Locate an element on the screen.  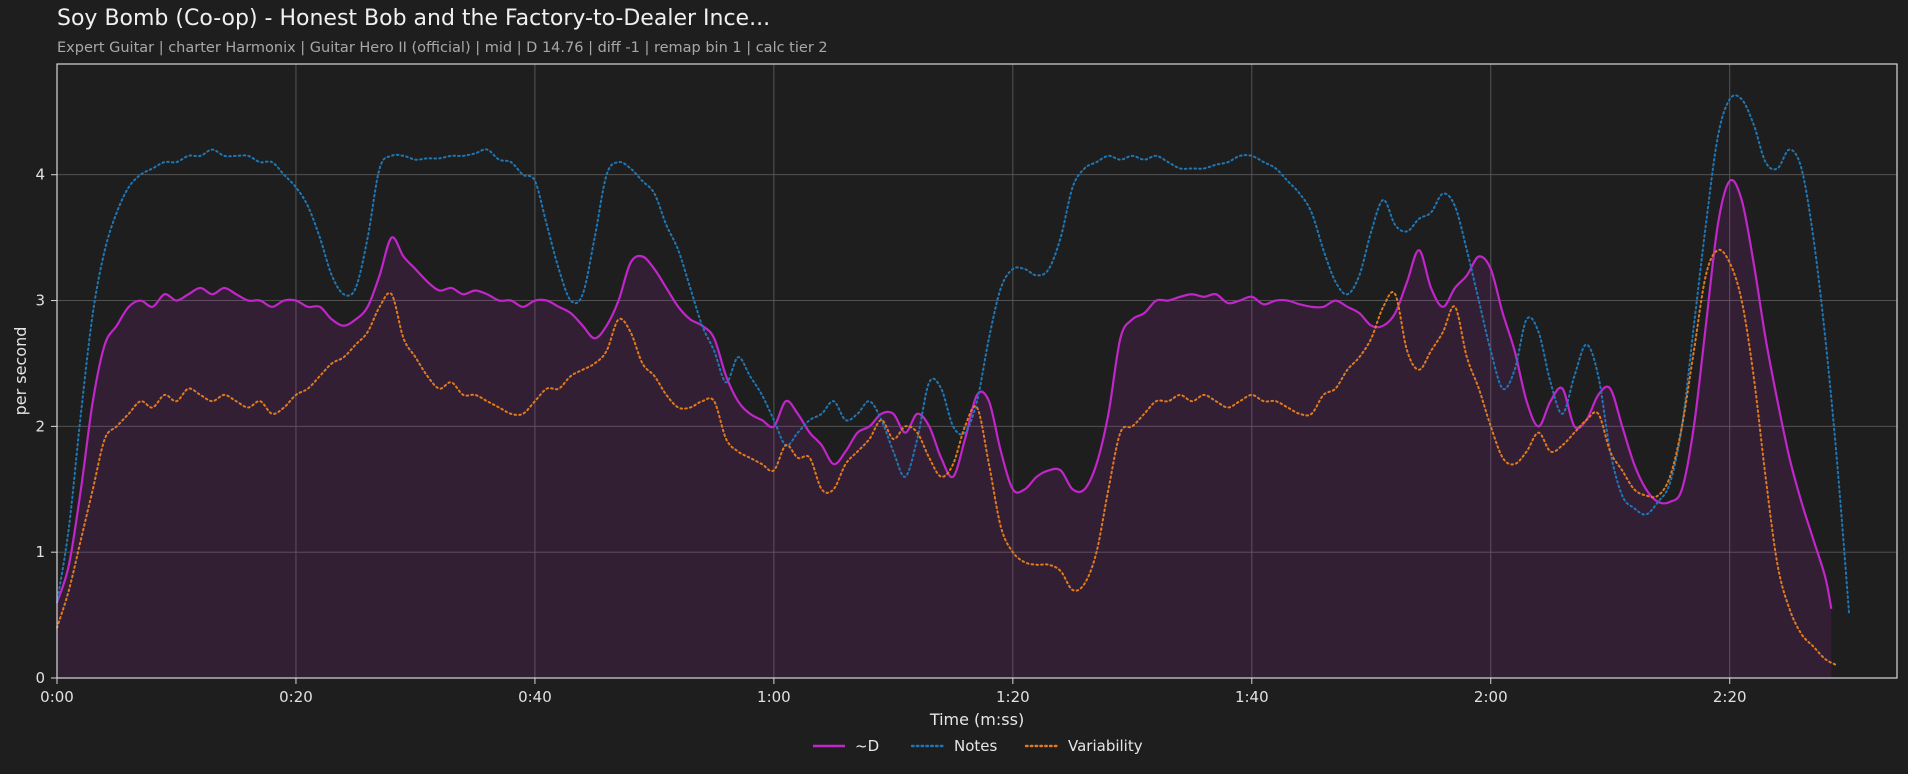
x-tick-label: 0:20 is located at coordinates (296, 697).